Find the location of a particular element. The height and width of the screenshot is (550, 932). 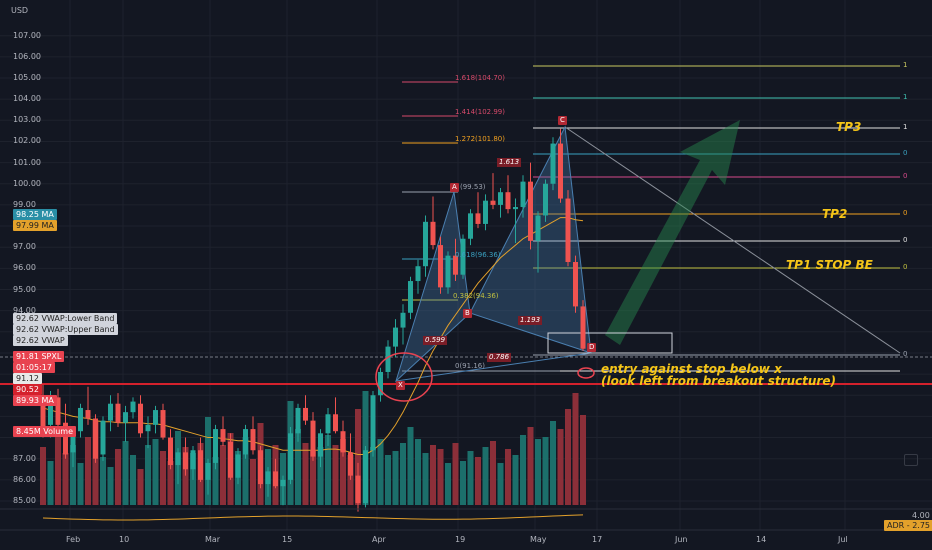

entry-zone-box is located at coordinates (610, 343).